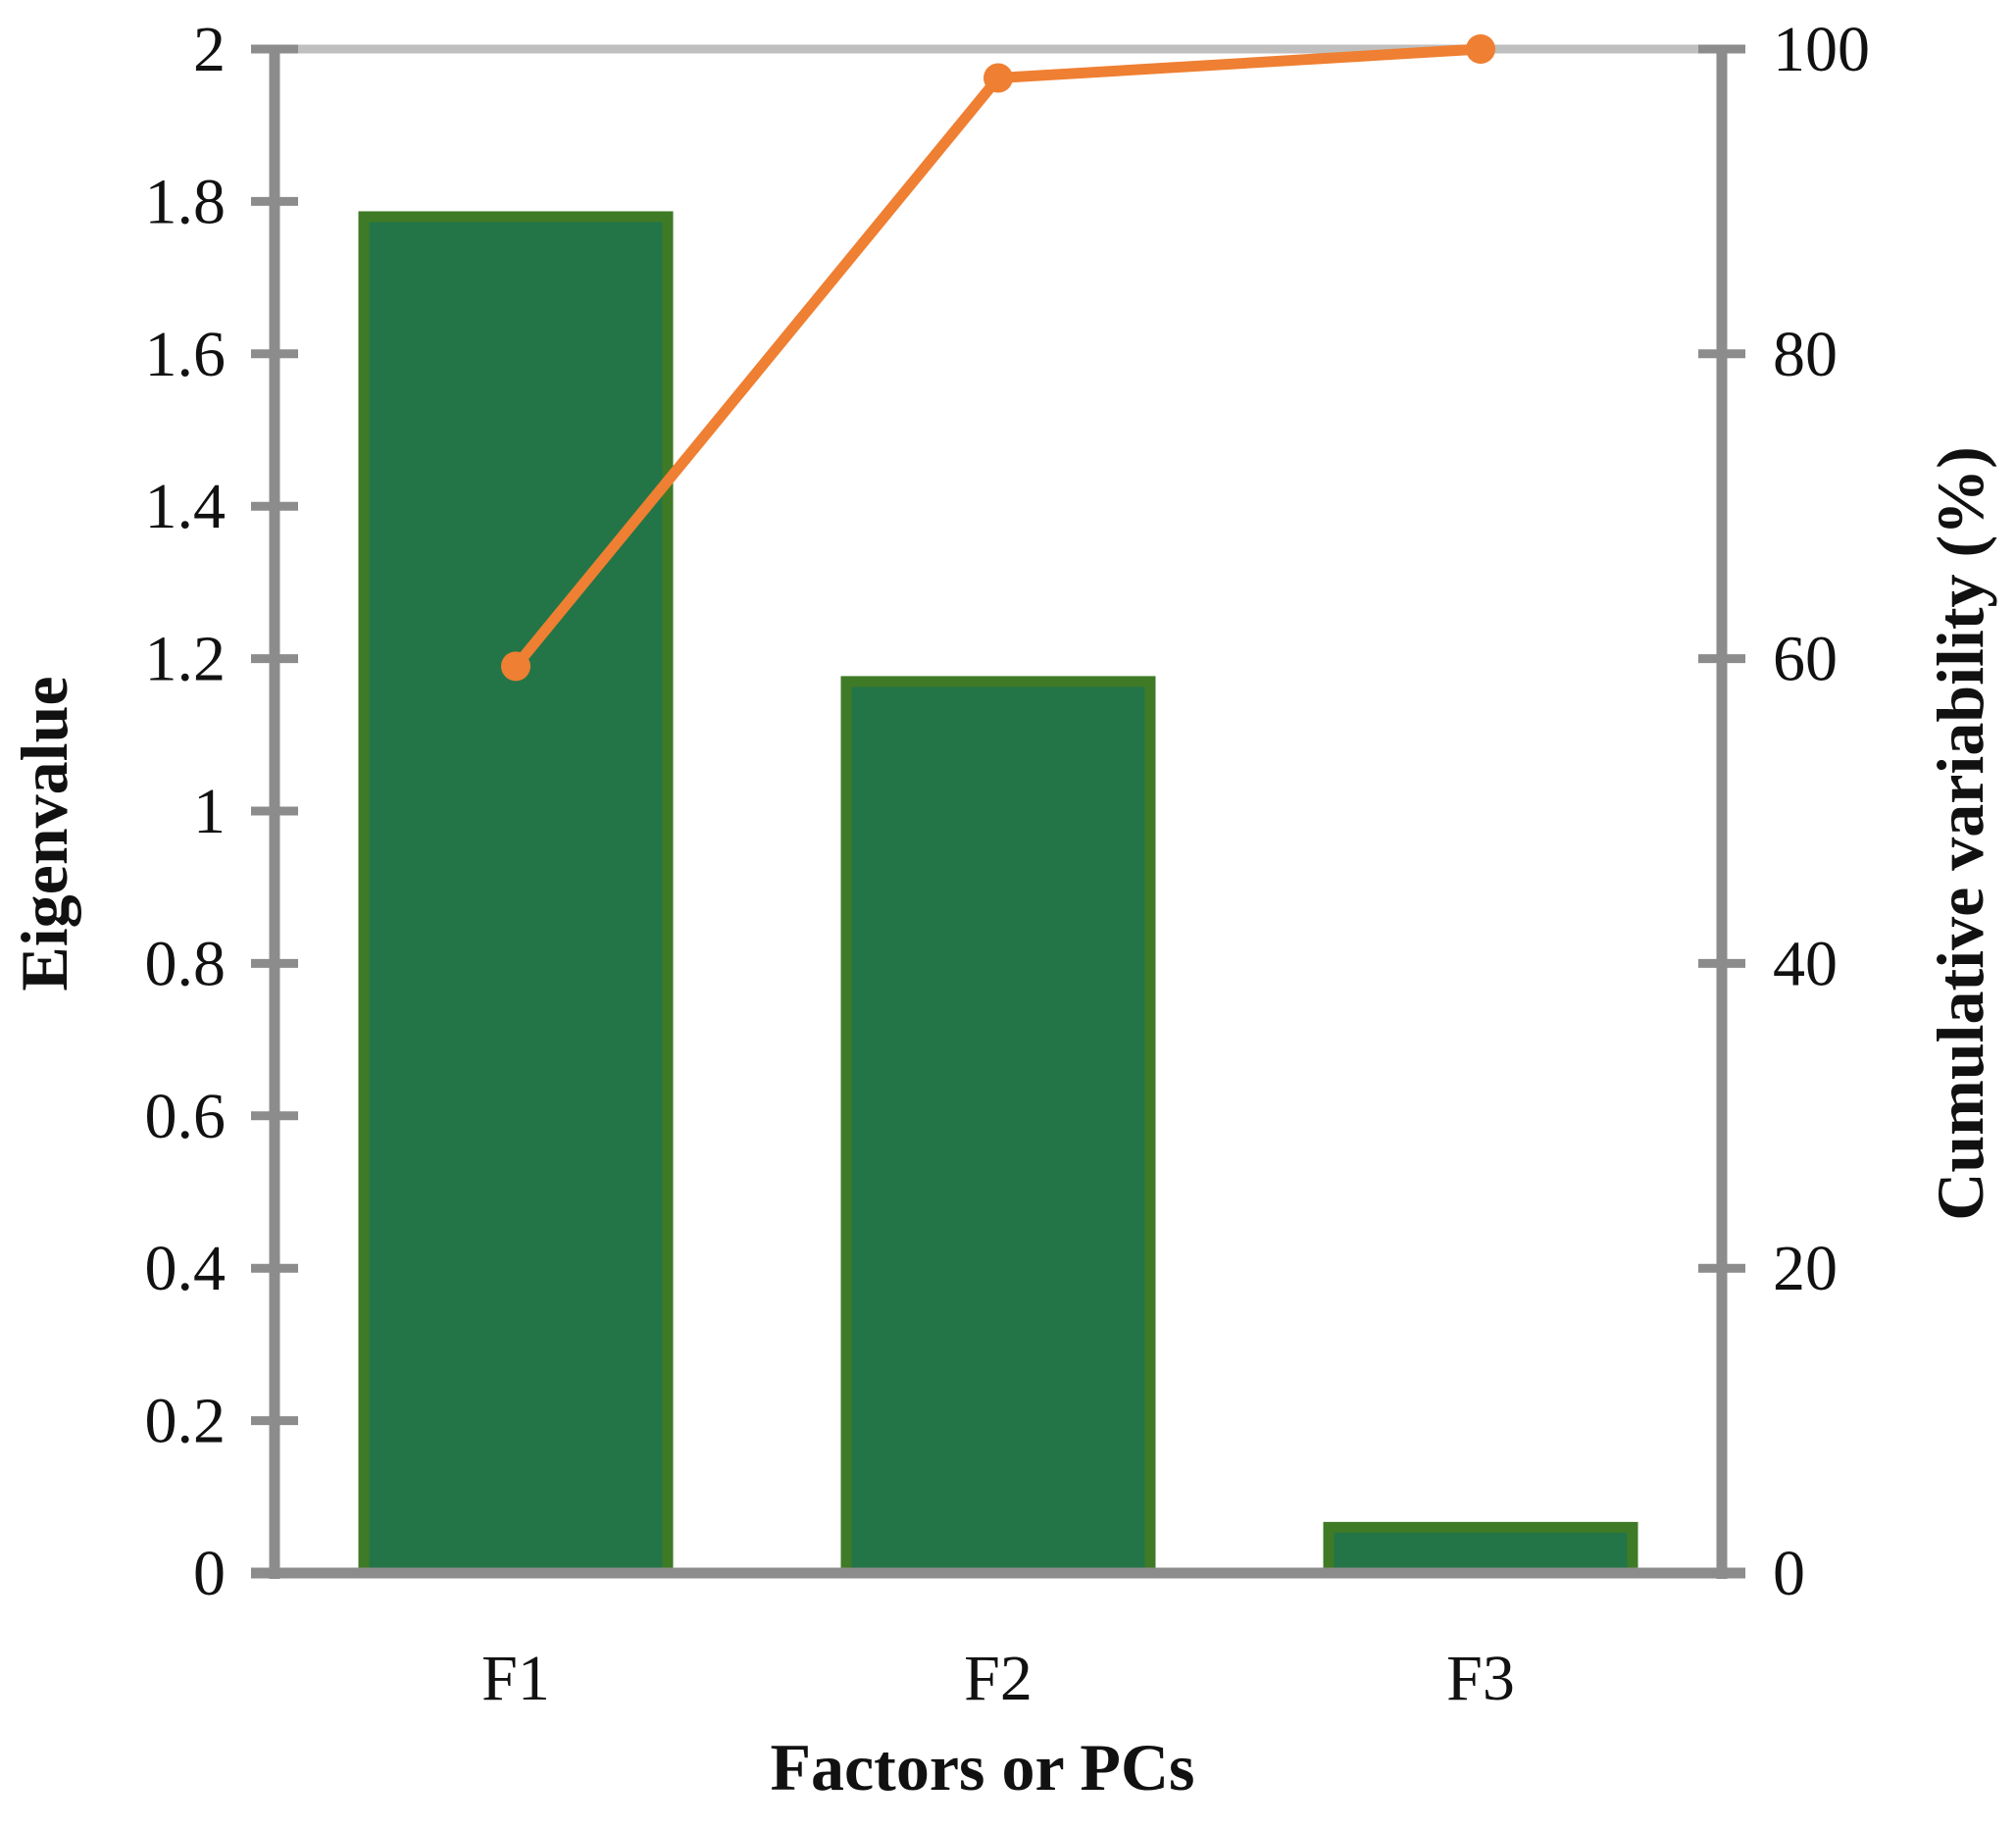 The height and width of the screenshot is (1829, 2016). I want to click on y2-tick-label: 60, so click(1805, 659).